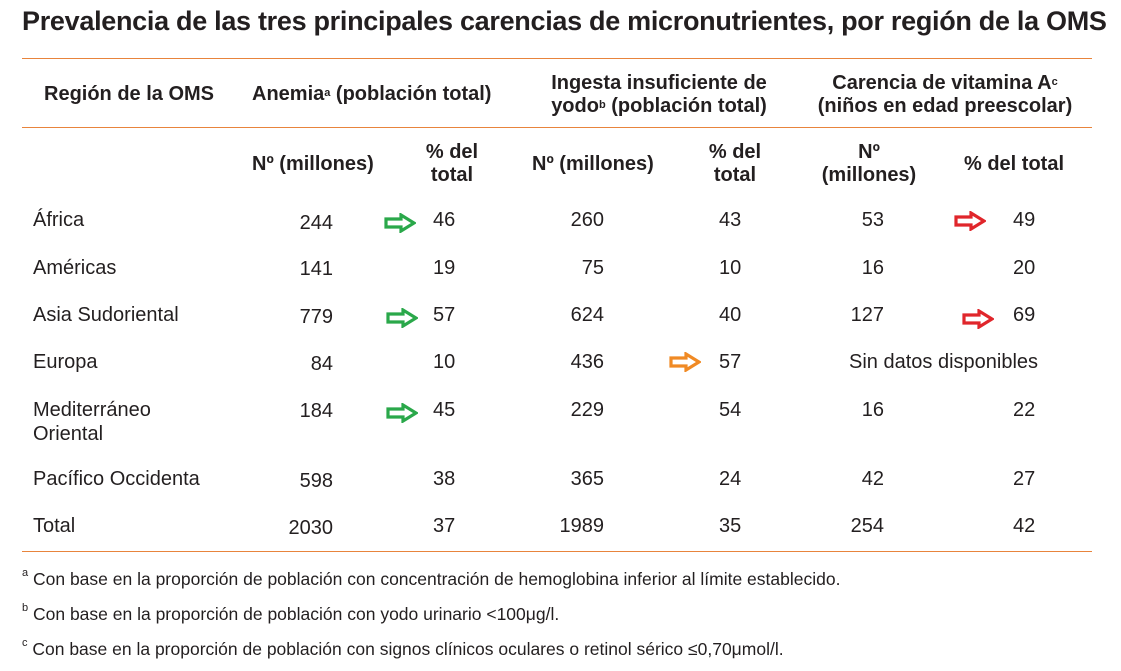 The width and height of the screenshot is (1121, 671). What do you see at coordinates (444, 268) in the screenshot?
I see `cell-anemia-pct: 19` at bounding box center [444, 268].